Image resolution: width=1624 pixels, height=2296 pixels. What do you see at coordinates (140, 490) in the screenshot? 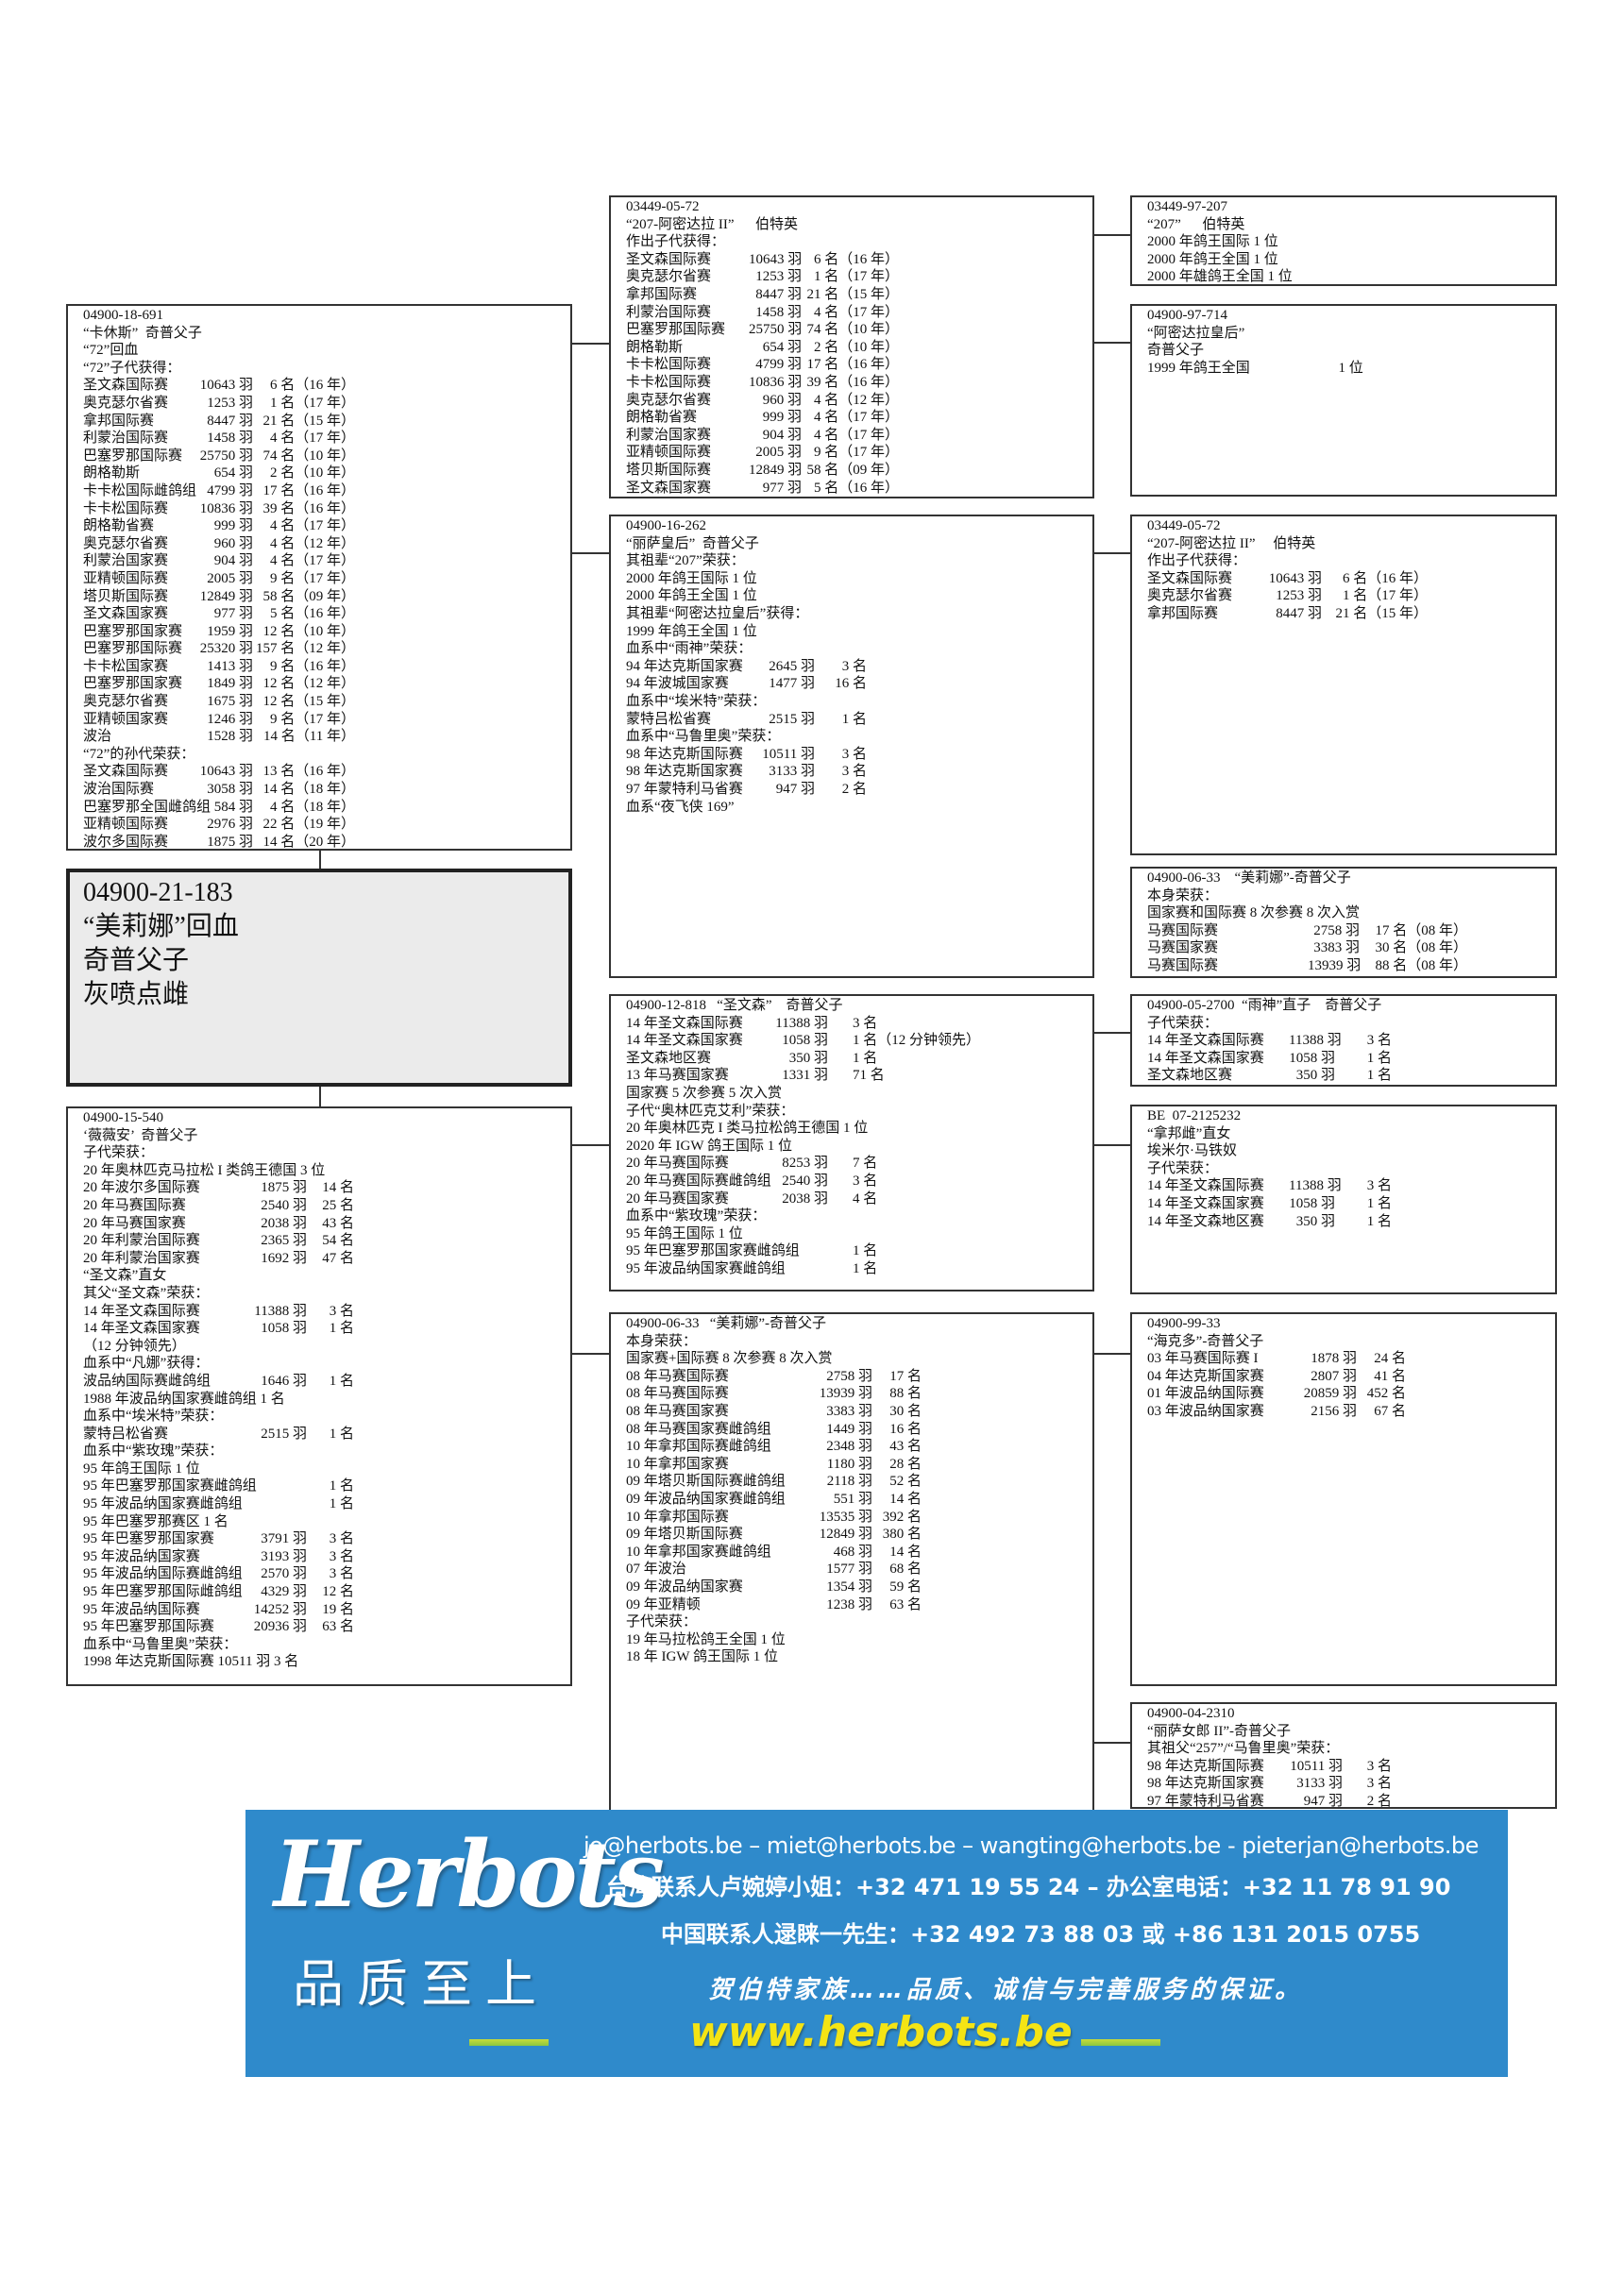
I see `race-name: 卡卡松国际雌鸽组` at bounding box center [140, 490].